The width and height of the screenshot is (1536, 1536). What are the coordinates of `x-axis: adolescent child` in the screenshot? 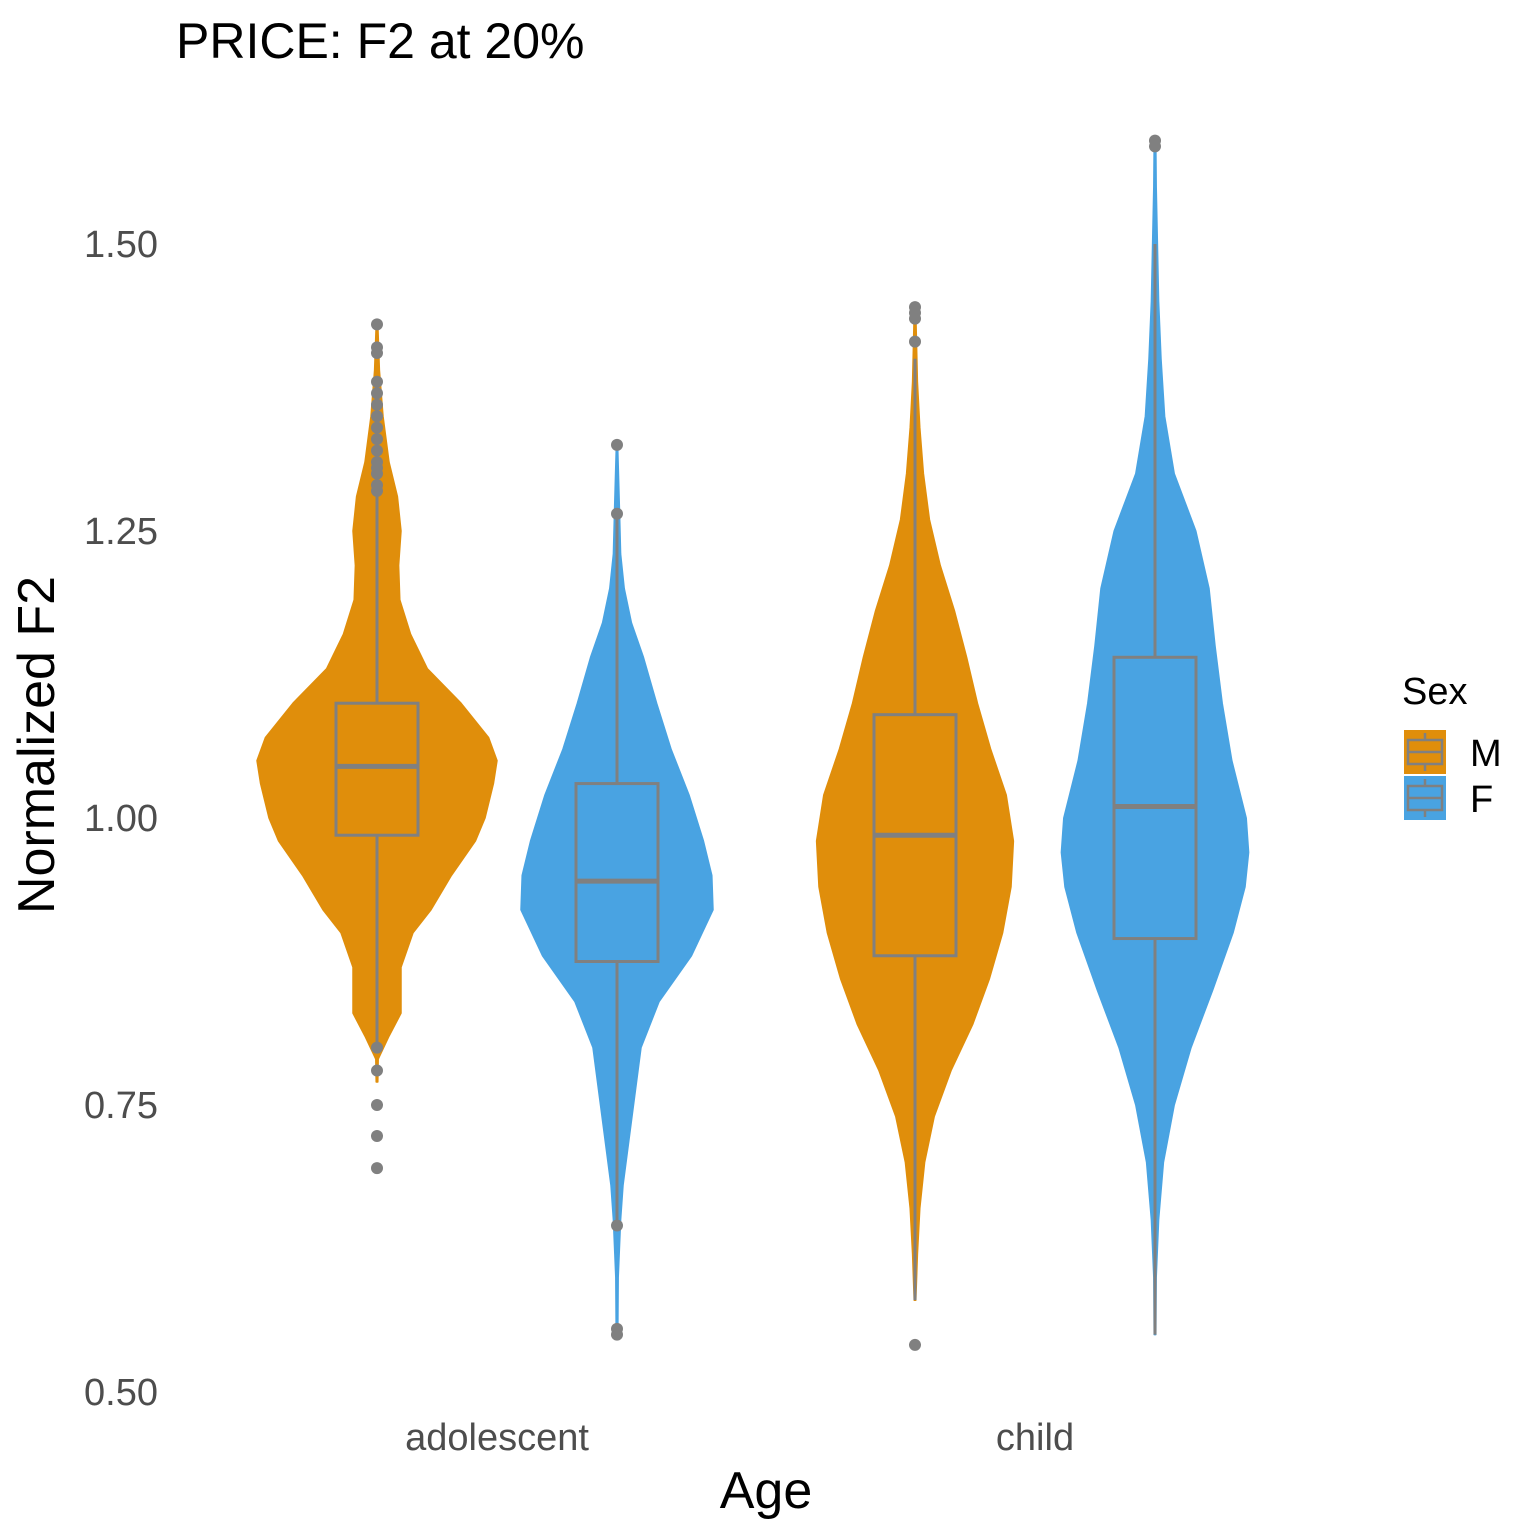 It's located at (739, 1438).